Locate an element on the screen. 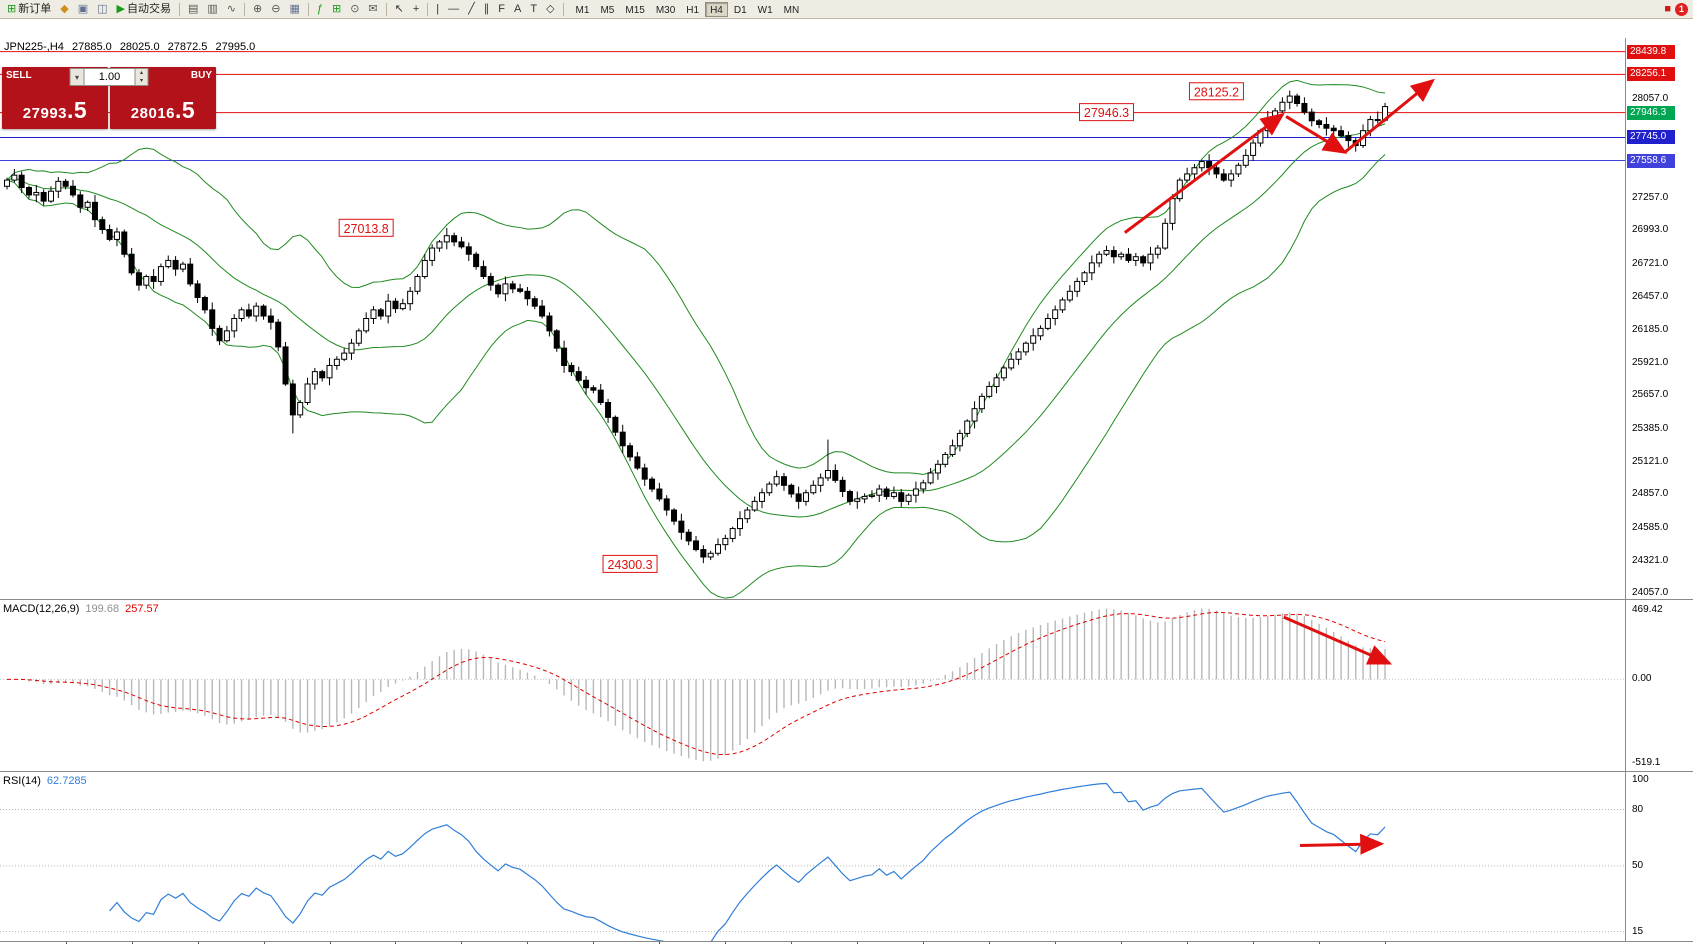 The width and height of the screenshot is (1693, 944). horizontal-line-icon: — is located at coordinates (454, 9).